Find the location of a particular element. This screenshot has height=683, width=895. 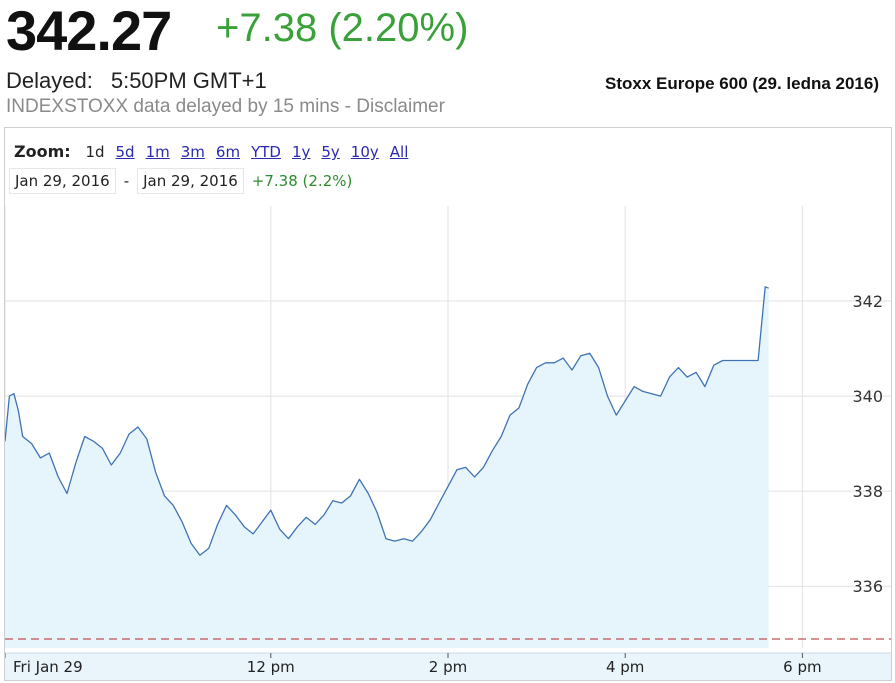

zoom-label: Zoom: is located at coordinates (42, 151).